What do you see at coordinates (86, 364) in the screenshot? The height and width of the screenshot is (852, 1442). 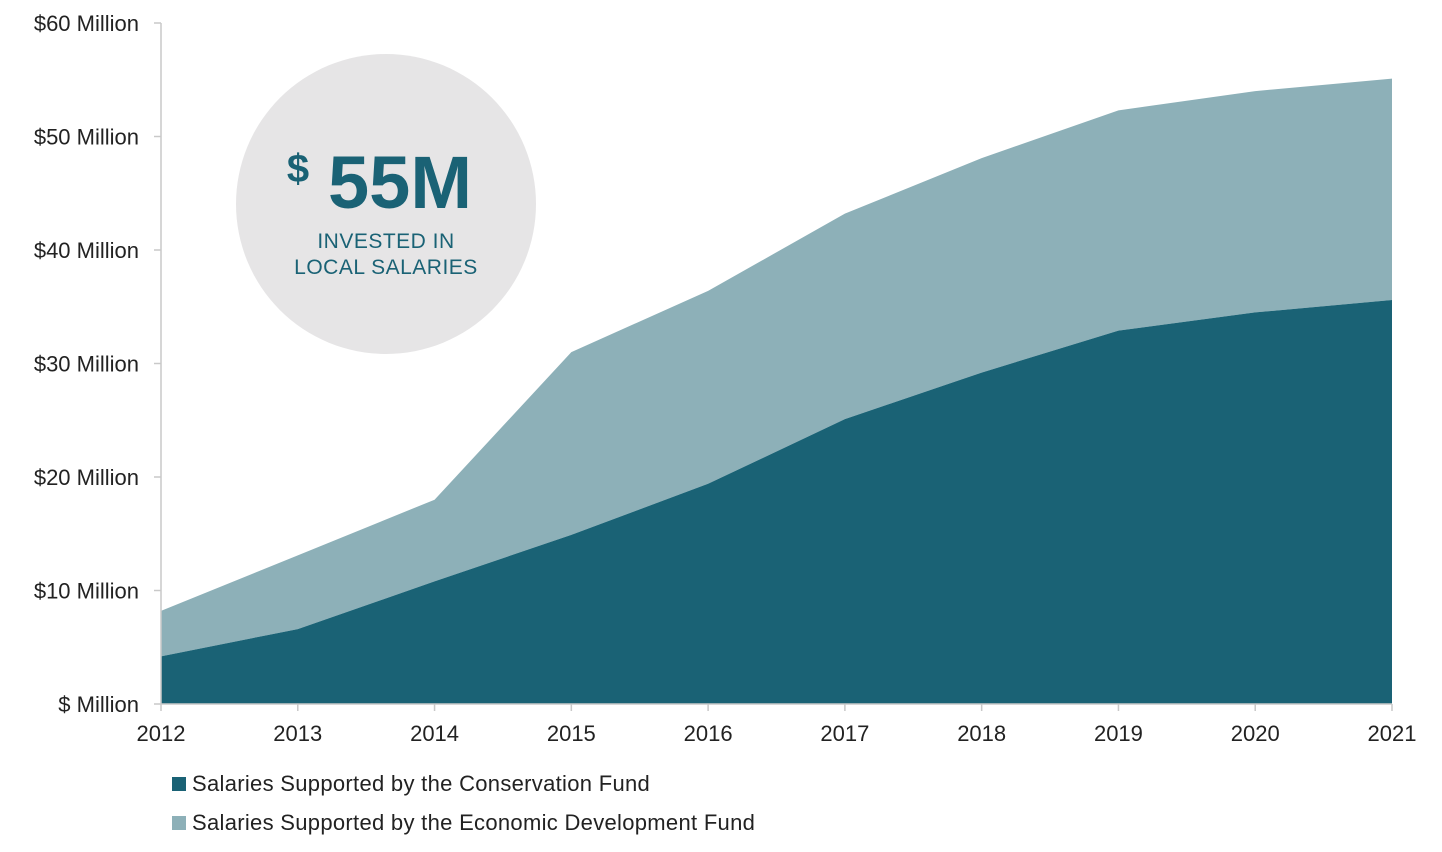 I see `y-tick-label: $30 Million` at bounding box center [86, 364].